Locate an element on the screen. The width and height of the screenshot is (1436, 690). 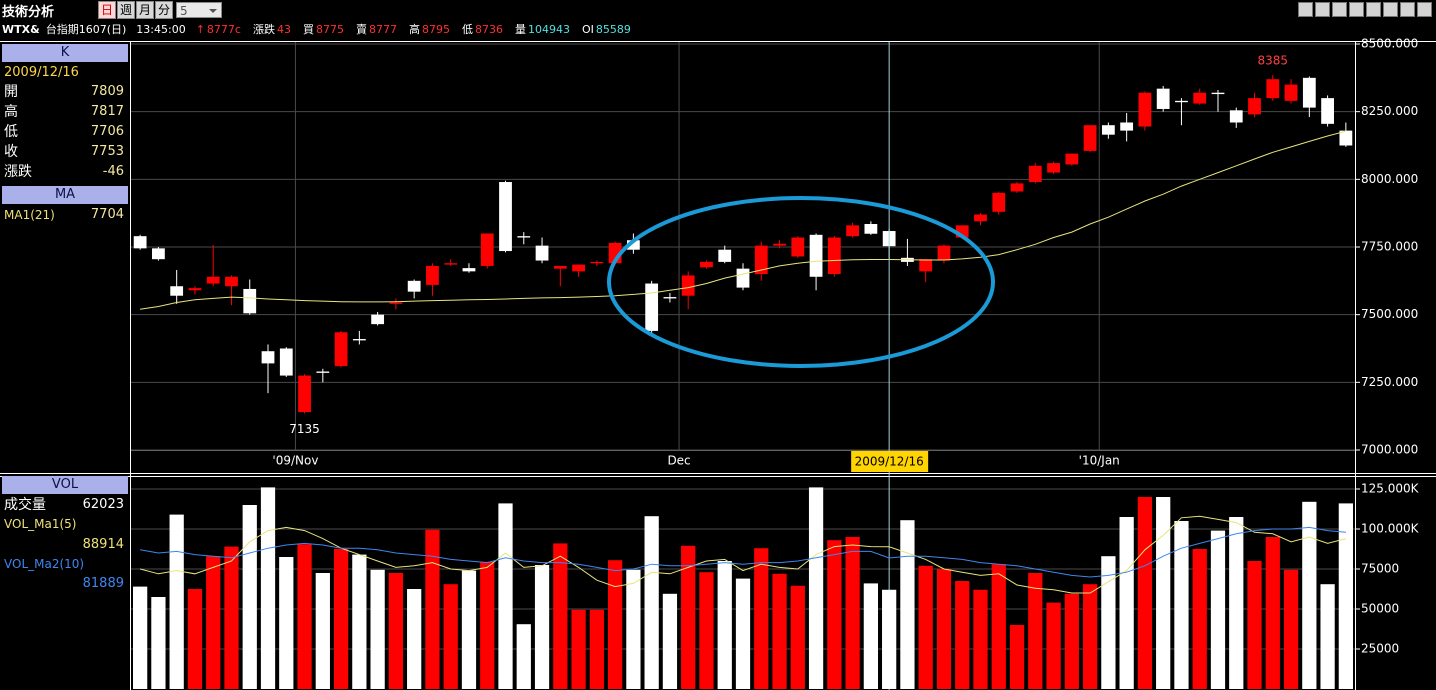
info-value: 88914 is located at coordinates (103, 544).